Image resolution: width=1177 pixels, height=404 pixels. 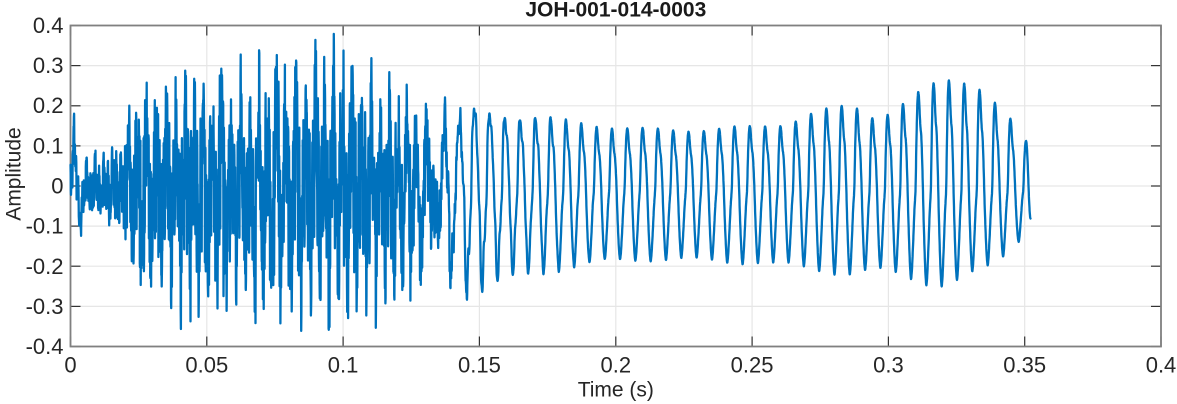 I want to click on svg-text: JOH-001-014-0003, so click(x=615, y=11).